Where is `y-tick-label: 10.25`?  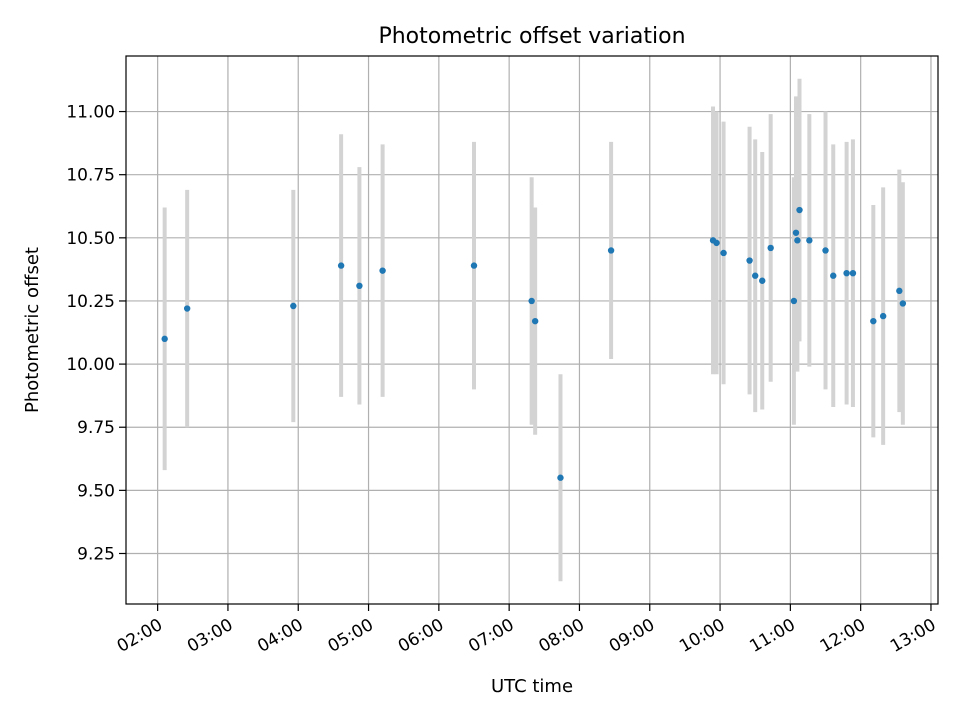 y-tick-label: 10.25 is located at coordinates (90, 302).